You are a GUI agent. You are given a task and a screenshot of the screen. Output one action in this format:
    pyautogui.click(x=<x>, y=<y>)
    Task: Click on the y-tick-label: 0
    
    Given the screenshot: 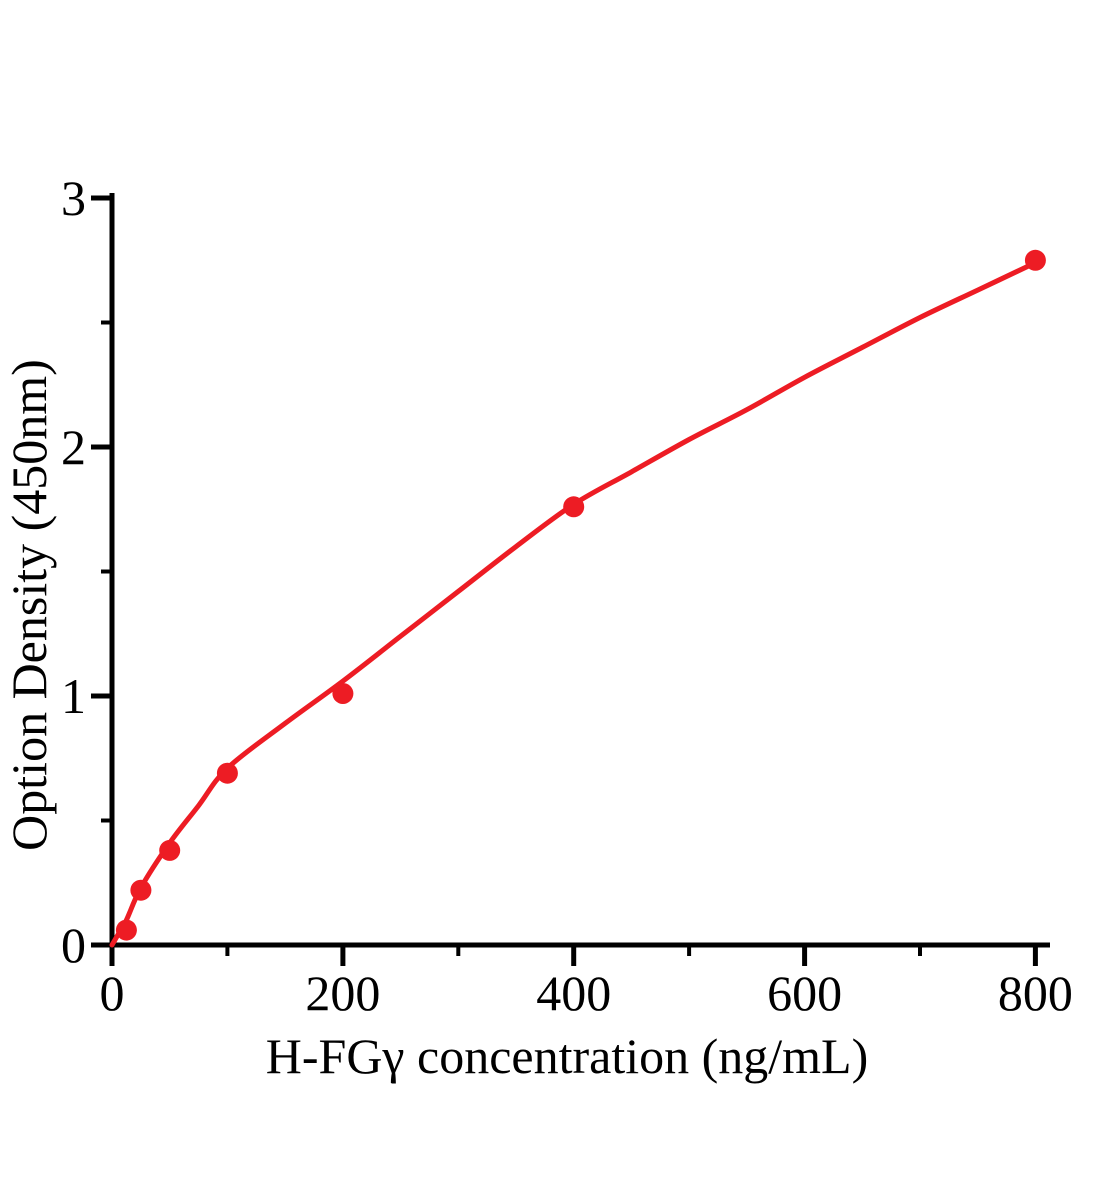 What is the action you would take?
    pyautogui.click(x=73, y=945)
    